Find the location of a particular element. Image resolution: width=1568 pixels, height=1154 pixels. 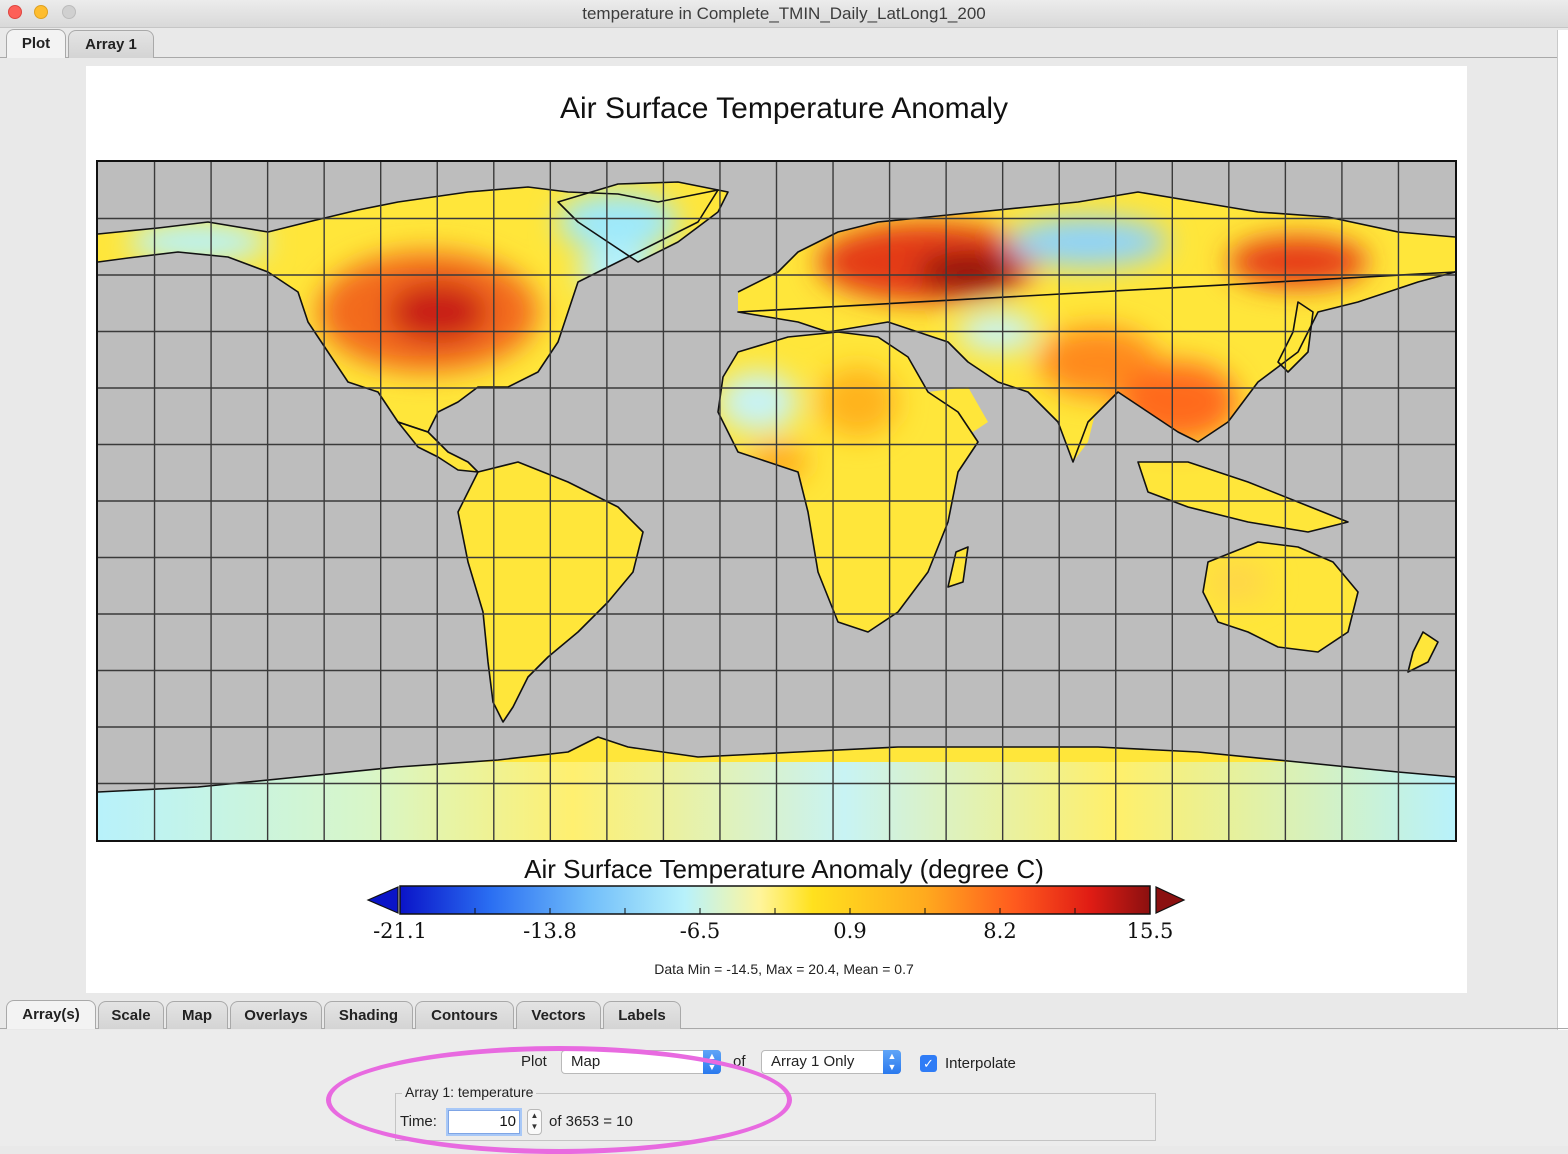

interpolate-label: Interpolate is located at coordinates (980, 1063).